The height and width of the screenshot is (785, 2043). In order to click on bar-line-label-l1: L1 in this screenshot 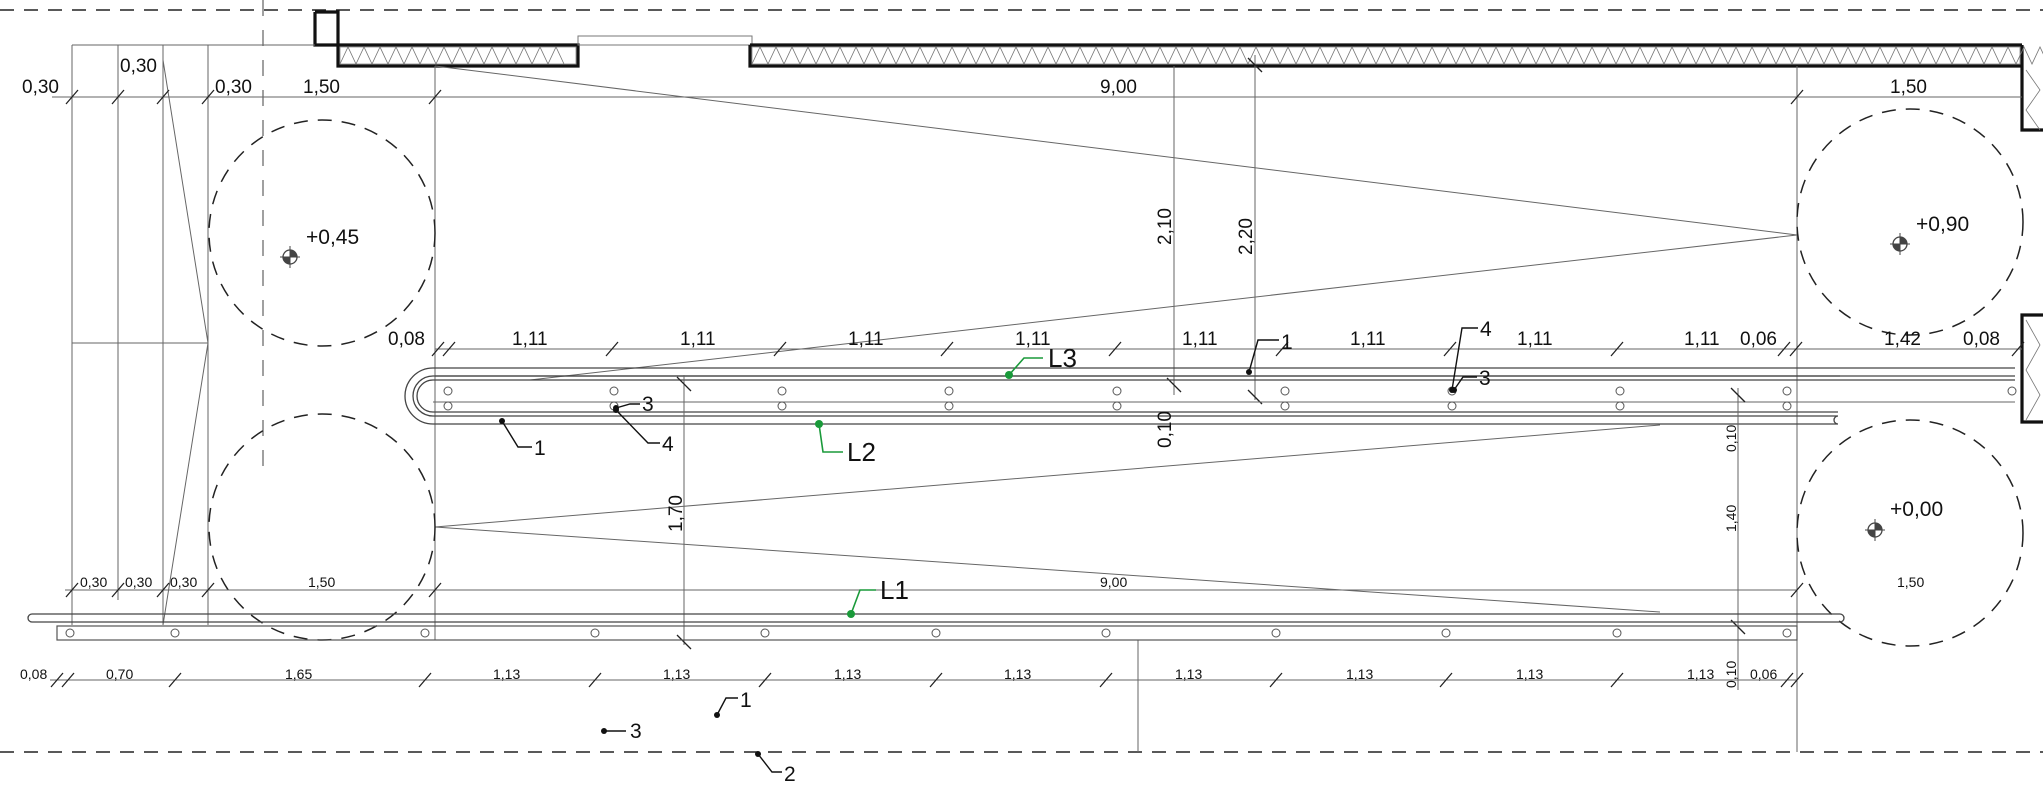, I will do `click(878, 596)`.